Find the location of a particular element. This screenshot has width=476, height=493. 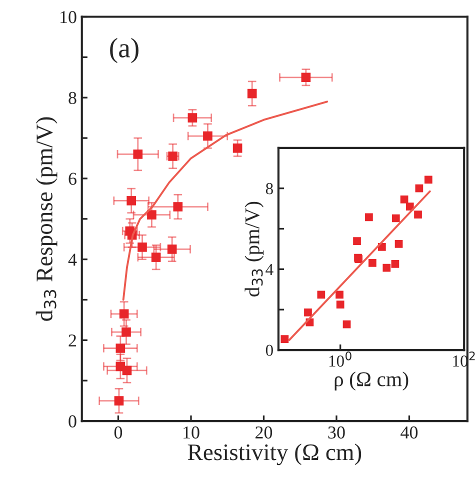

x-tick-label: 10 is located at coordinates (192, 432).